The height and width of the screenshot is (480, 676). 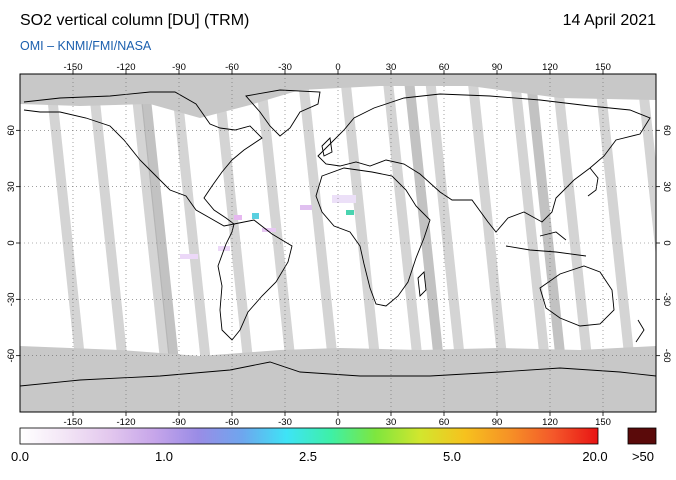 What do you see at coordinates (666, 242) in the screenshot?
I see `lat-label-right: 0` at bounding box center [666, 242].